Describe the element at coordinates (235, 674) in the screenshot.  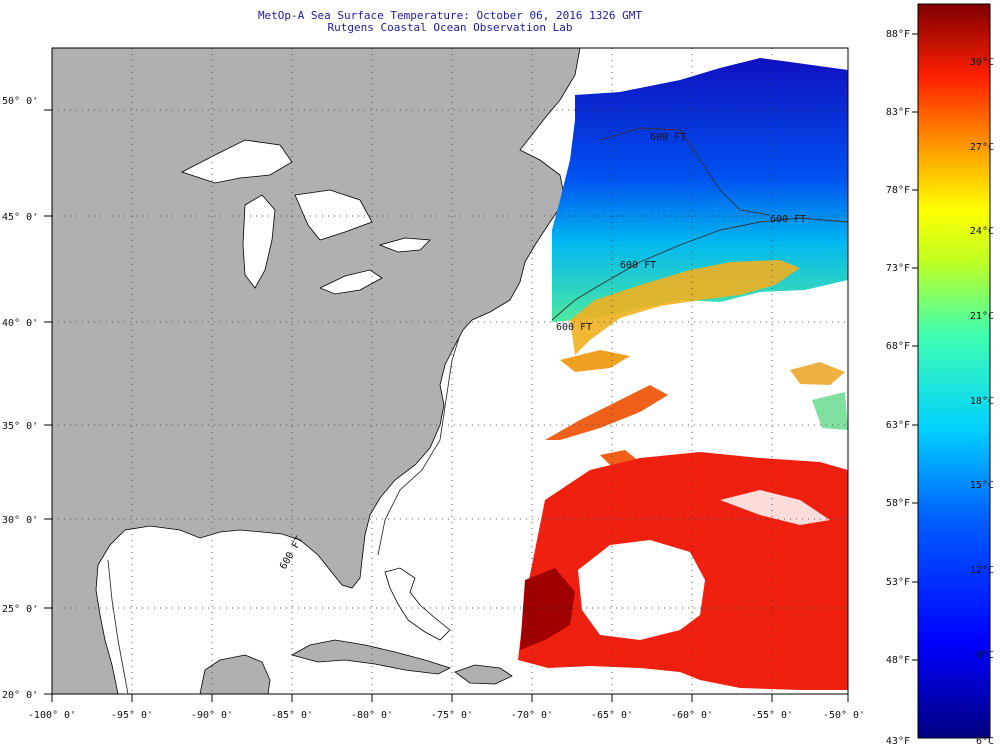
I see `land-yucatan` at that location.